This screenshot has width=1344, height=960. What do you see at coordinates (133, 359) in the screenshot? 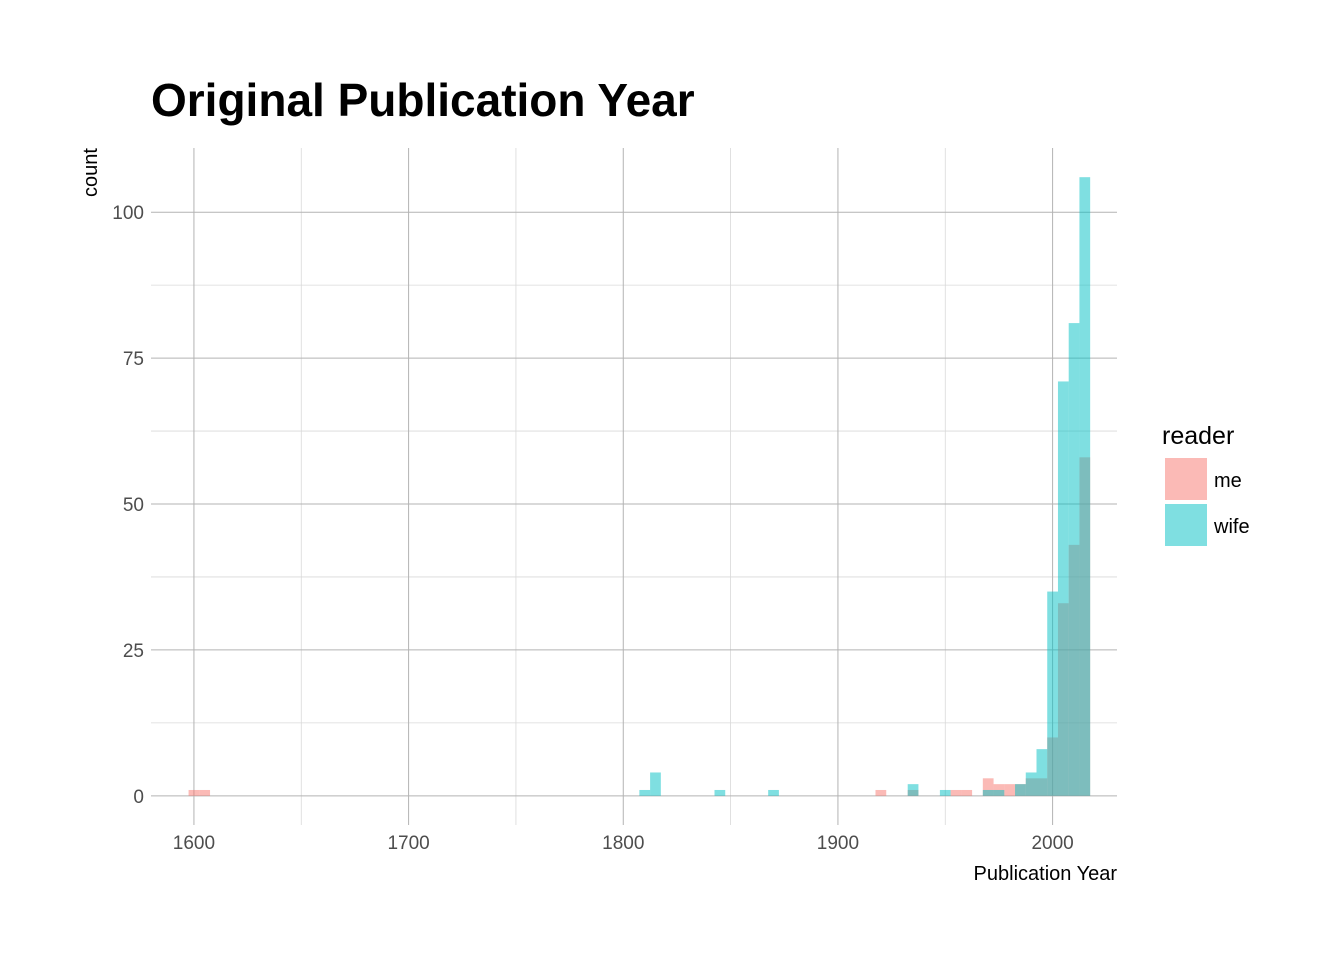
I see `y-tick-label-75: 75` at bounding box center [133, 359].